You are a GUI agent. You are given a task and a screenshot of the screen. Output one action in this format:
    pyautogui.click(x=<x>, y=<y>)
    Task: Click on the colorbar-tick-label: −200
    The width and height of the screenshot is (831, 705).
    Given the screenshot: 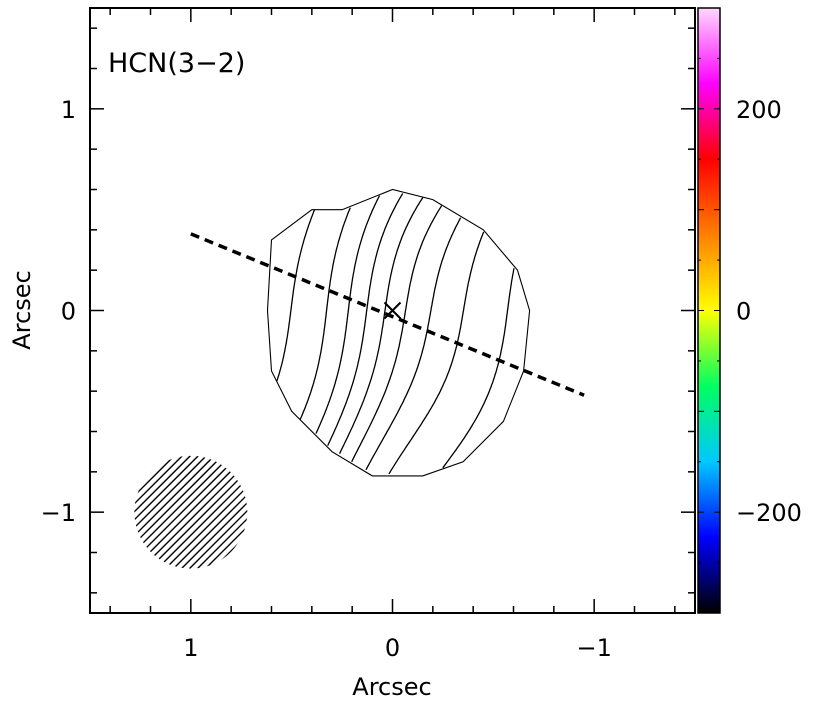 What is the action you would take?
    pyautogui.click(x=769, y=513)
    